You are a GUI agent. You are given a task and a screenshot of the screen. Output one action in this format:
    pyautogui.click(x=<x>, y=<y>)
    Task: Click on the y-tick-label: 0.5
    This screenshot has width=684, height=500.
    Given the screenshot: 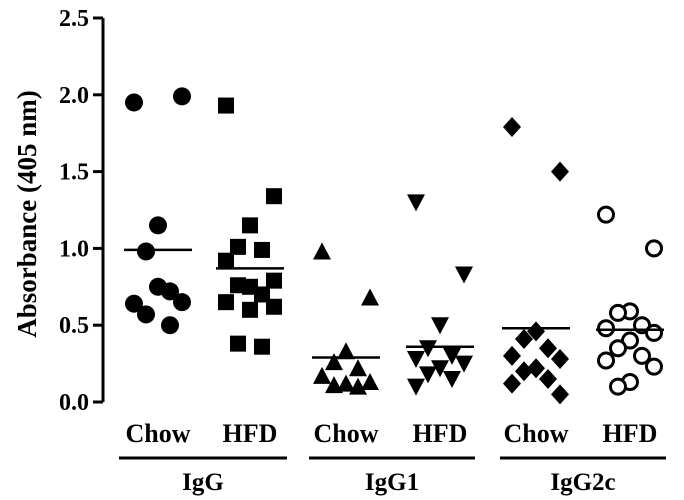 What is the action you would take?
    pyautogui.click(x=74, y=326)
    